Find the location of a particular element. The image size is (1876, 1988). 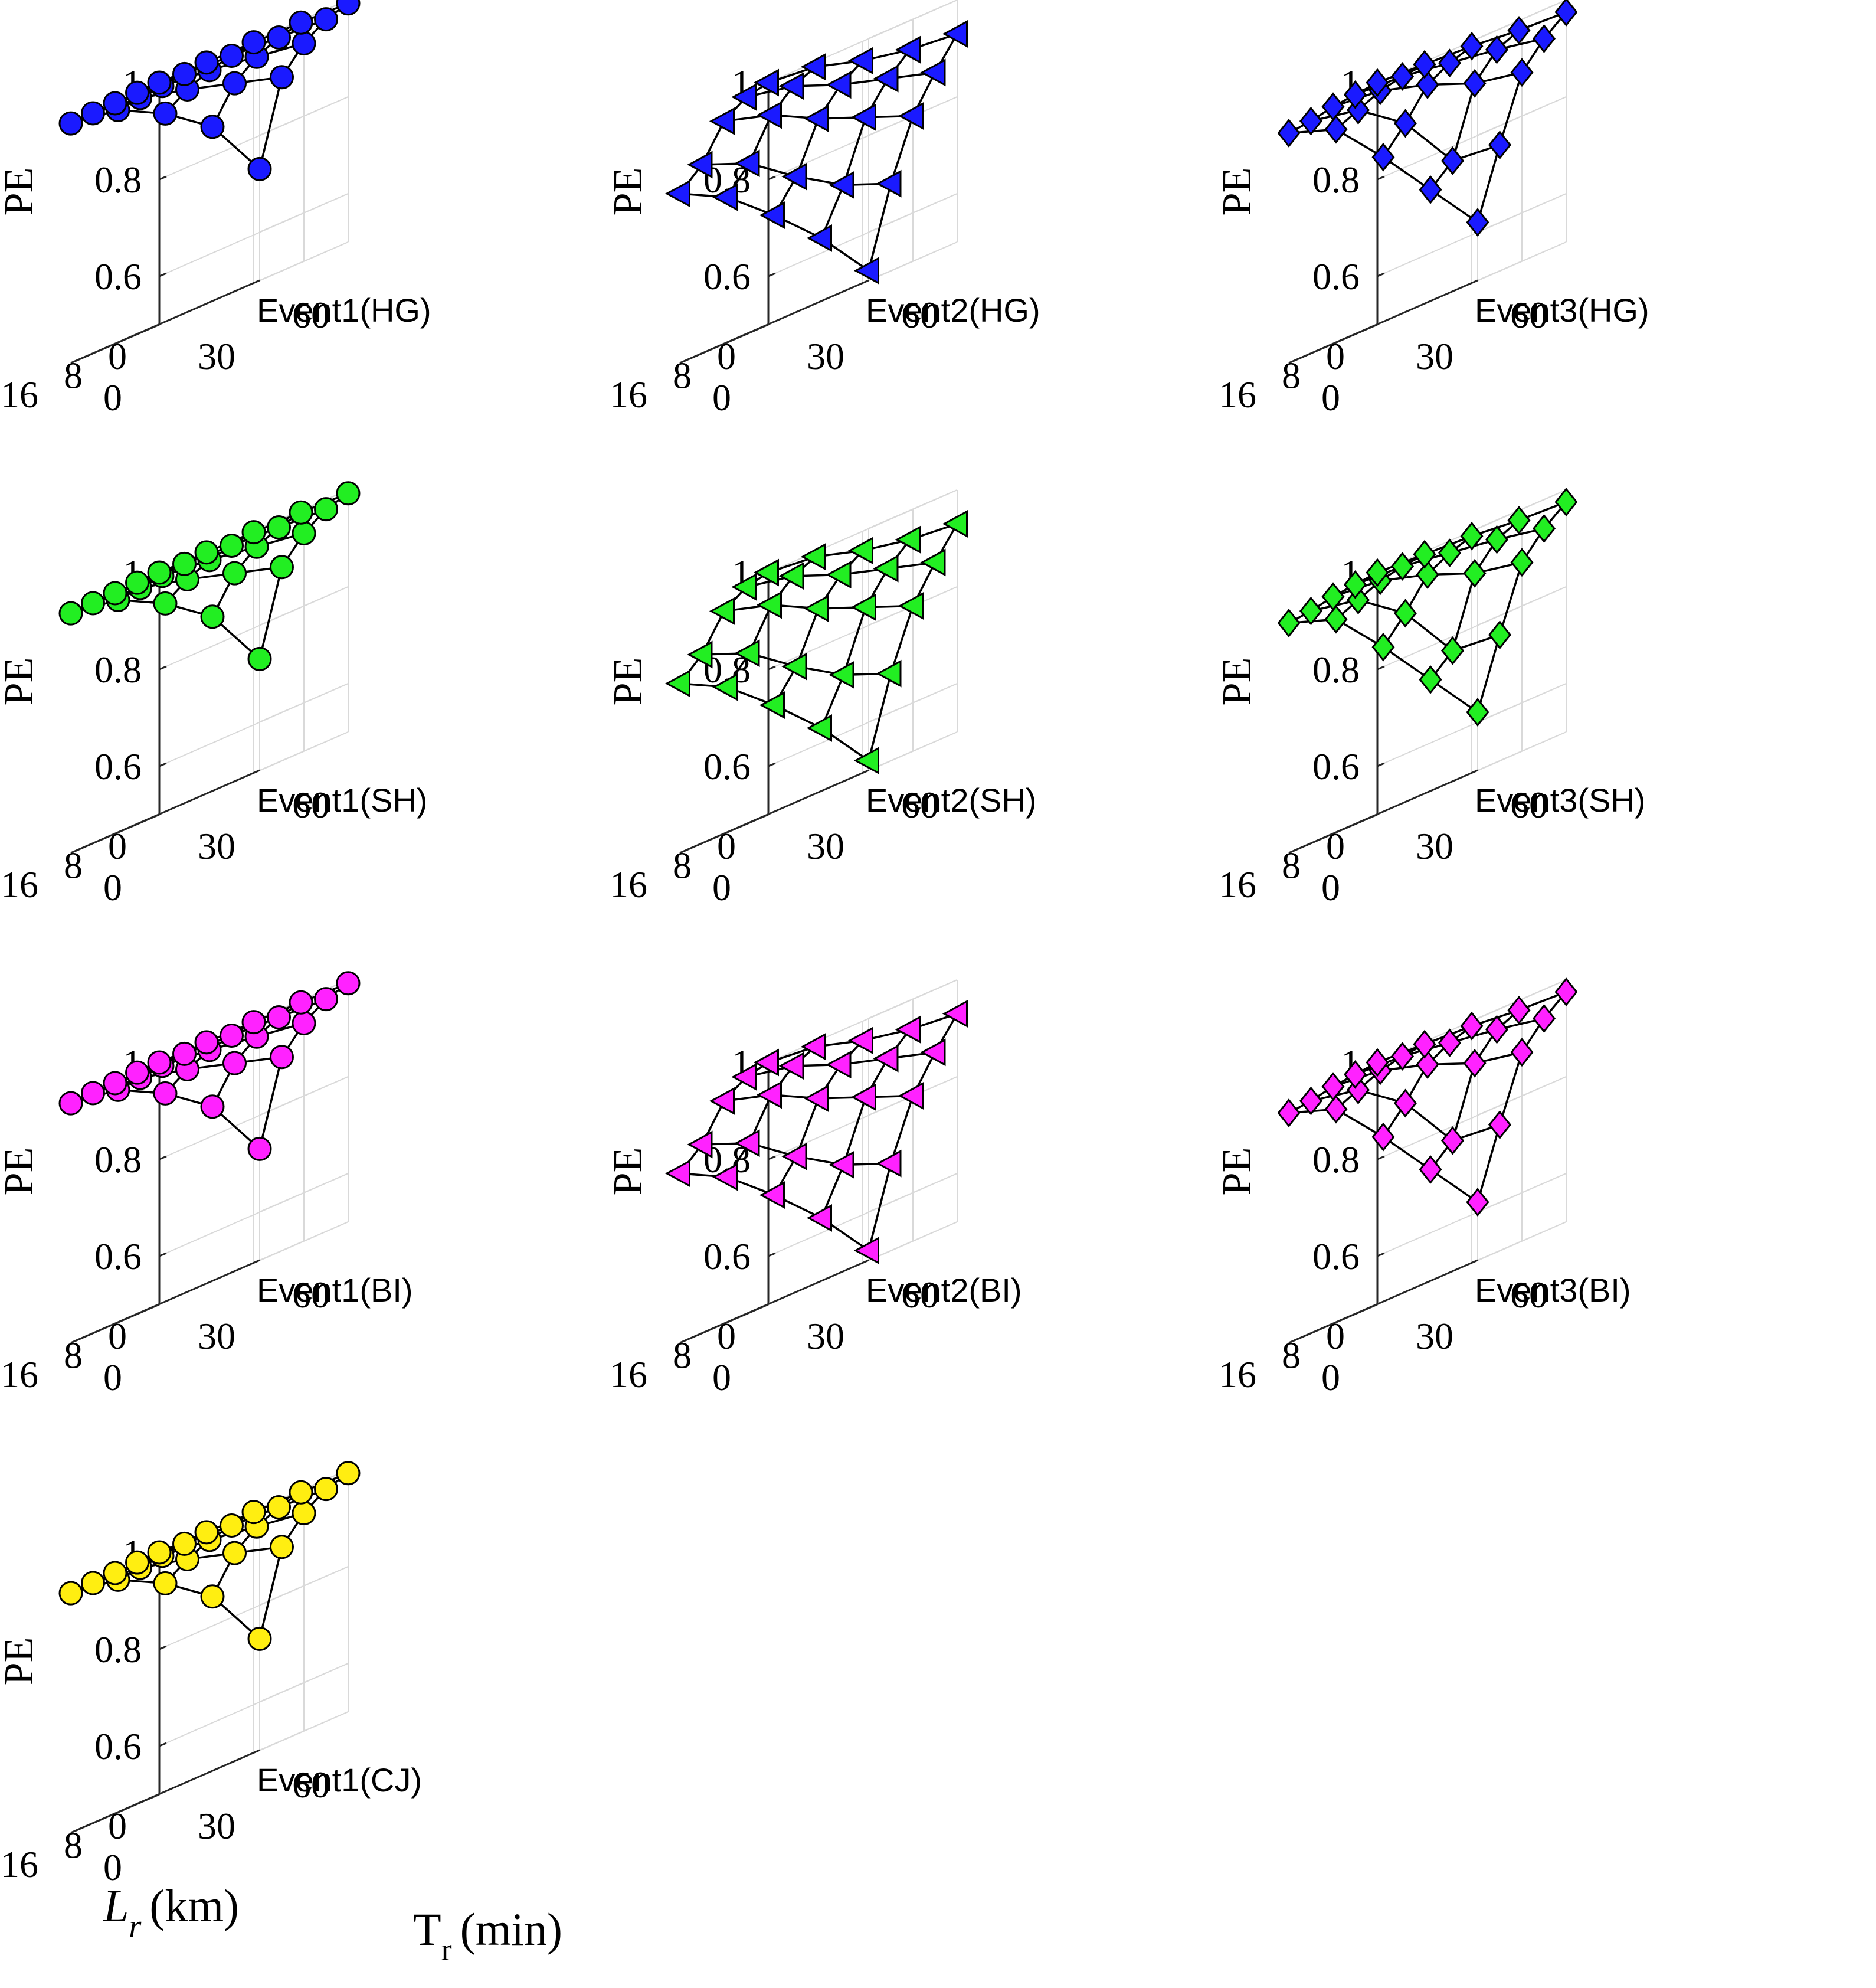

tr-axis-label: Tr (min) is located at coordinates (487, 1935).